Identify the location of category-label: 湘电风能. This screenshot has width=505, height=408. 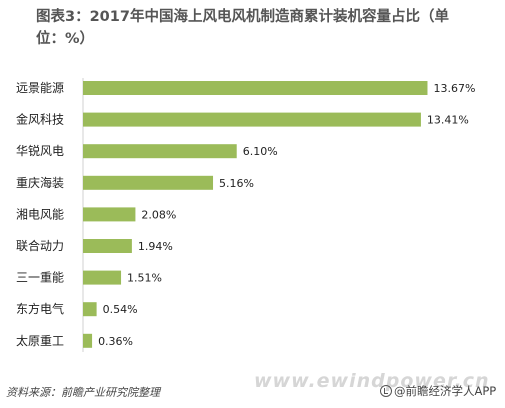
(40, 213).